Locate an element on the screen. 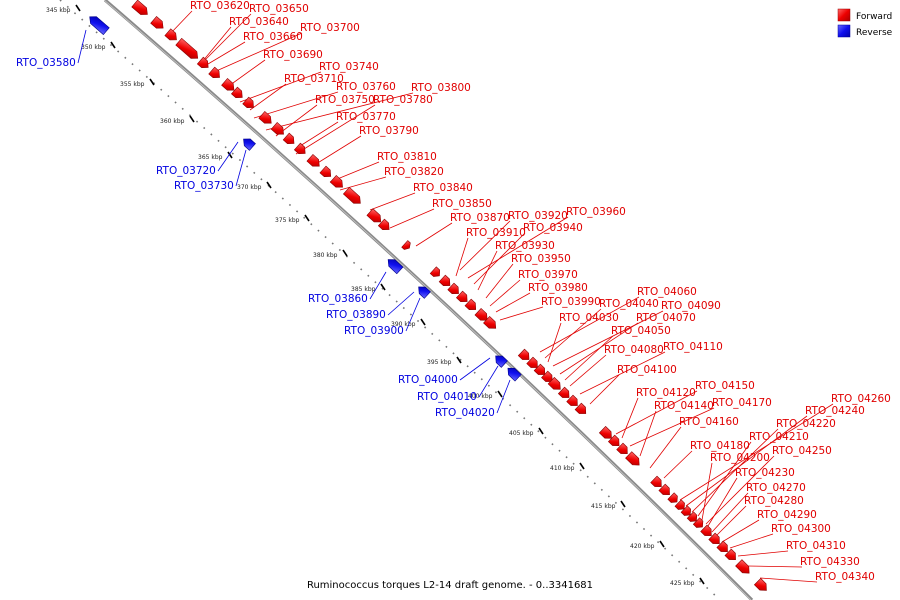 The width and height of the screenshot is (900, 600). scale-tick: 350 kbp is located at coordinates (98, 46).